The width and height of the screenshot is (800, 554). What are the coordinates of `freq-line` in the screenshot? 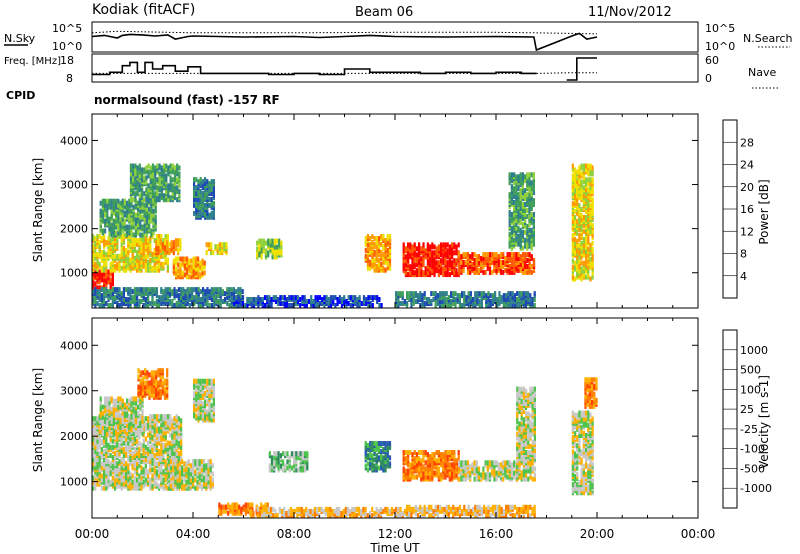 It's located at (314, 68).